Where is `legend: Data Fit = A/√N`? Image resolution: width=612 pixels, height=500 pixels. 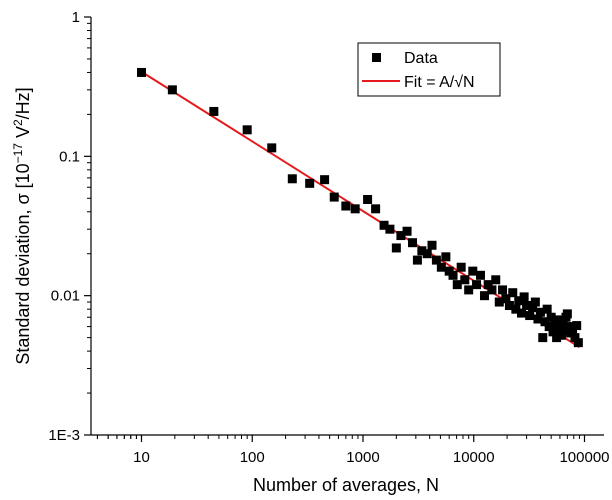 legend: Data Fit = A/√N is located at coordinates (429, 69).